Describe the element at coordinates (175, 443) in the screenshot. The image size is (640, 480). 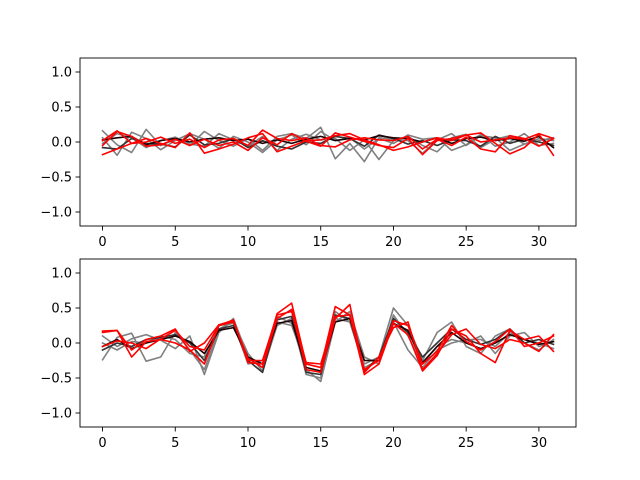
I see `chart-1-x-tick-label-1: 5` at that location.